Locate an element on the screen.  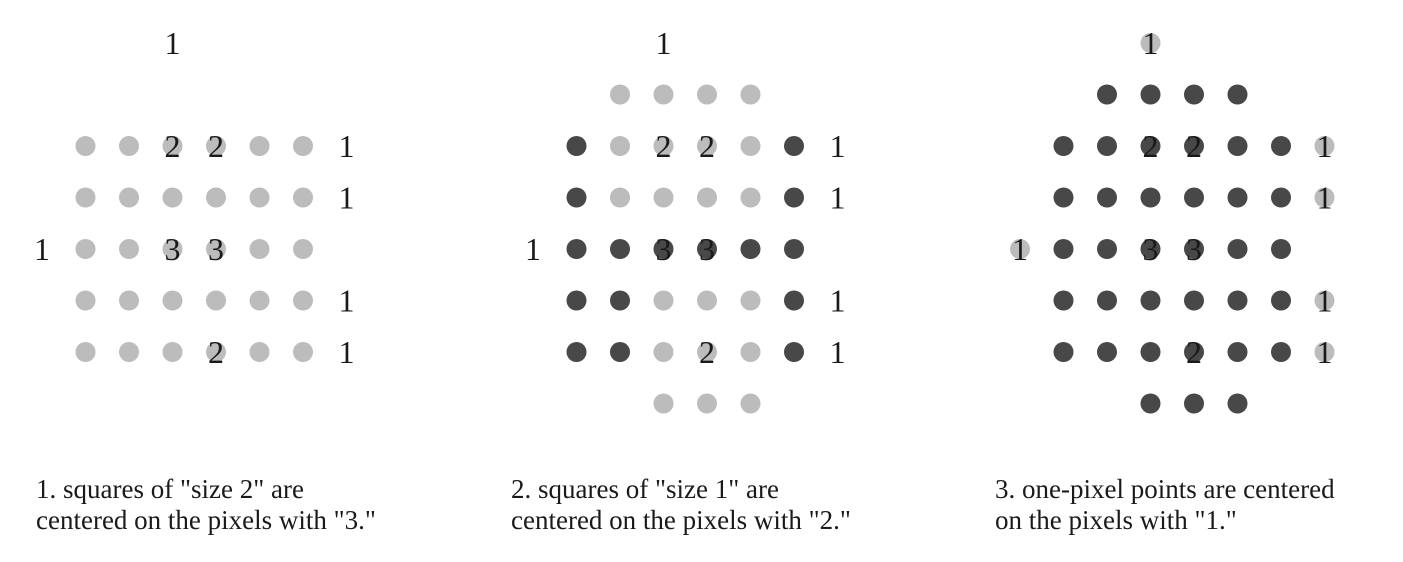
caption-panel-1-line-1: 1. squares of "size 2" are is located at coordinates (170, 489).